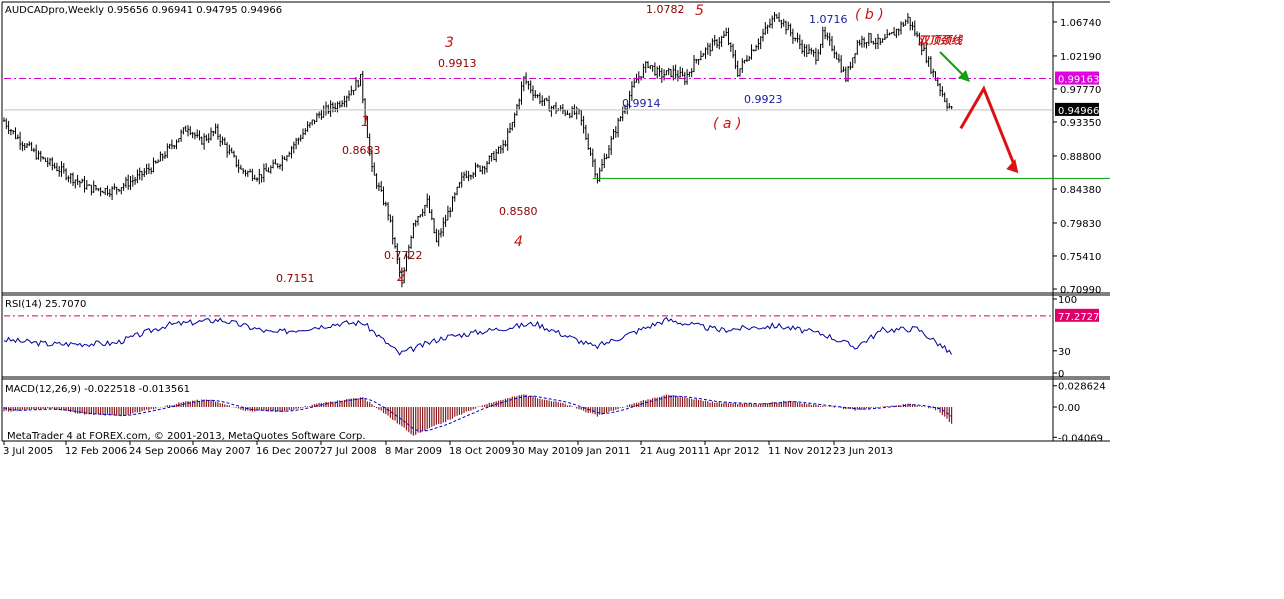 Image resolution: width=1284 pixels, height=599 pixels. What do you see at coordinates (1080, 257) in the screenshot?
I see `price-axis-label: 0.75410` at bounding box center [1080, 257].